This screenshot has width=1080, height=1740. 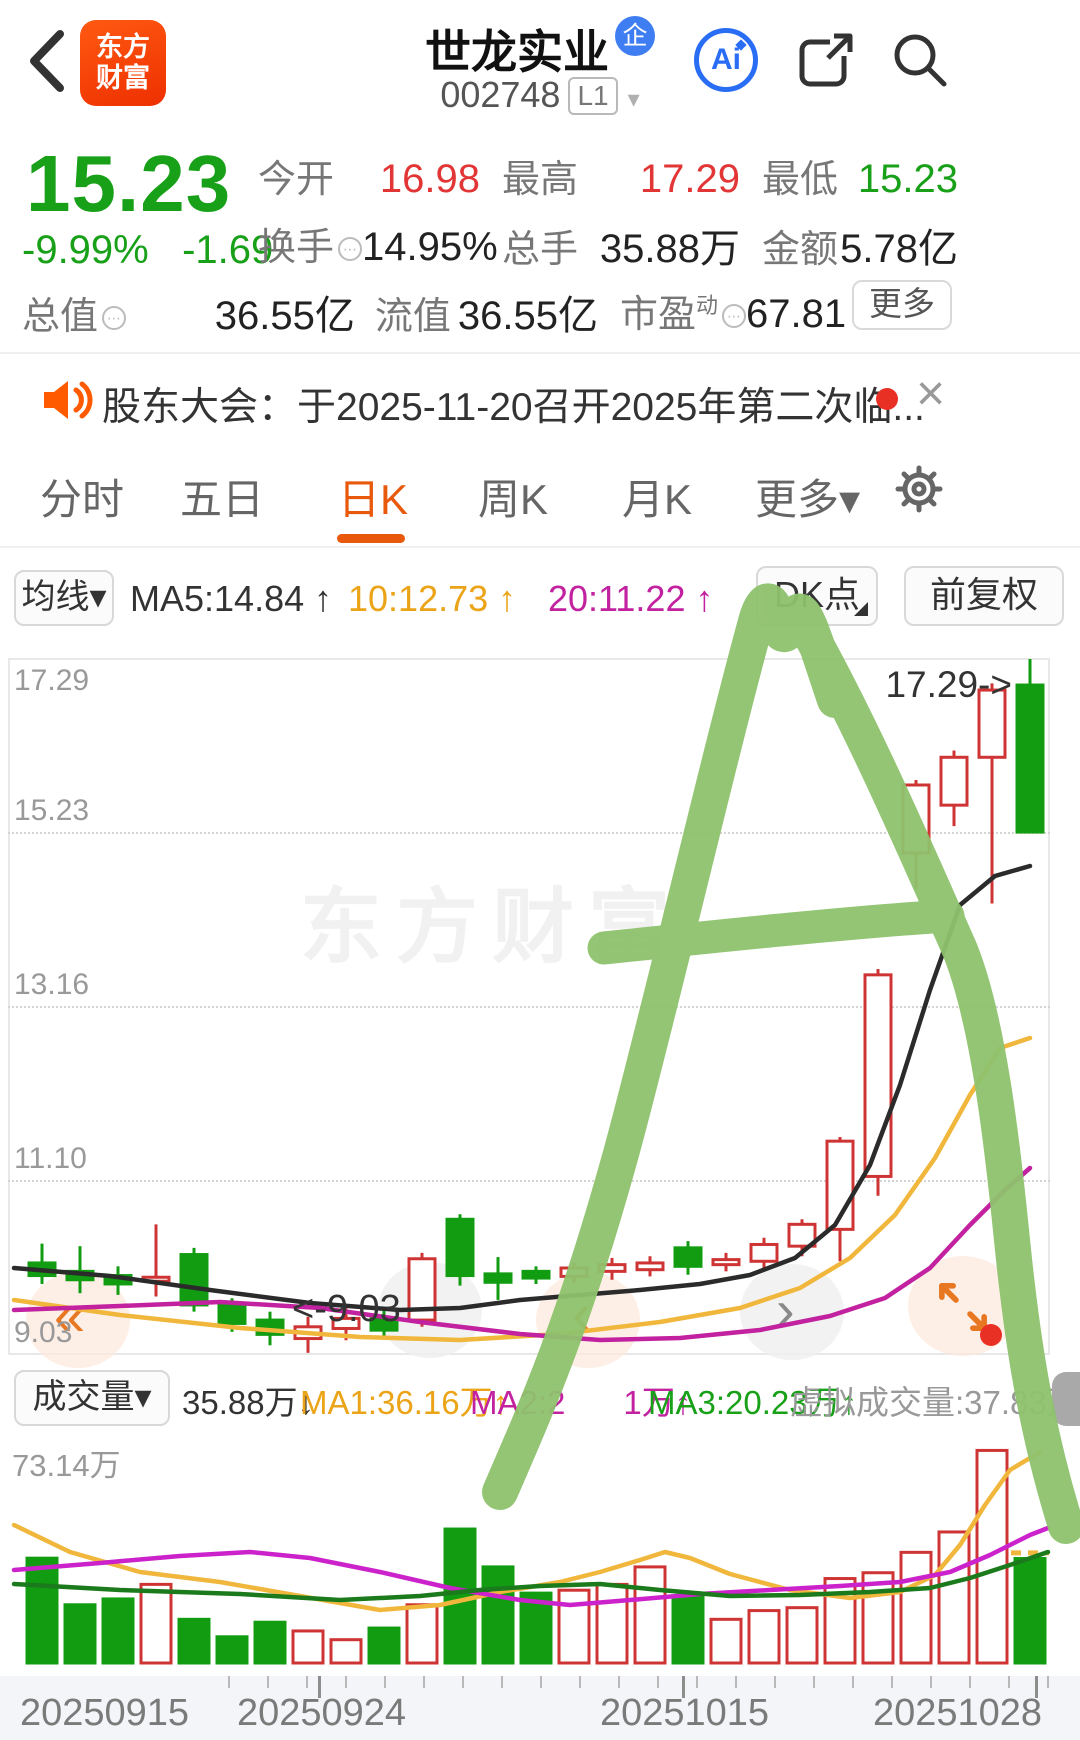 What do you see at coordinates (60, 317) in the screenshot?
I see `stat-label: 总值` at bounding box center [60, 317].